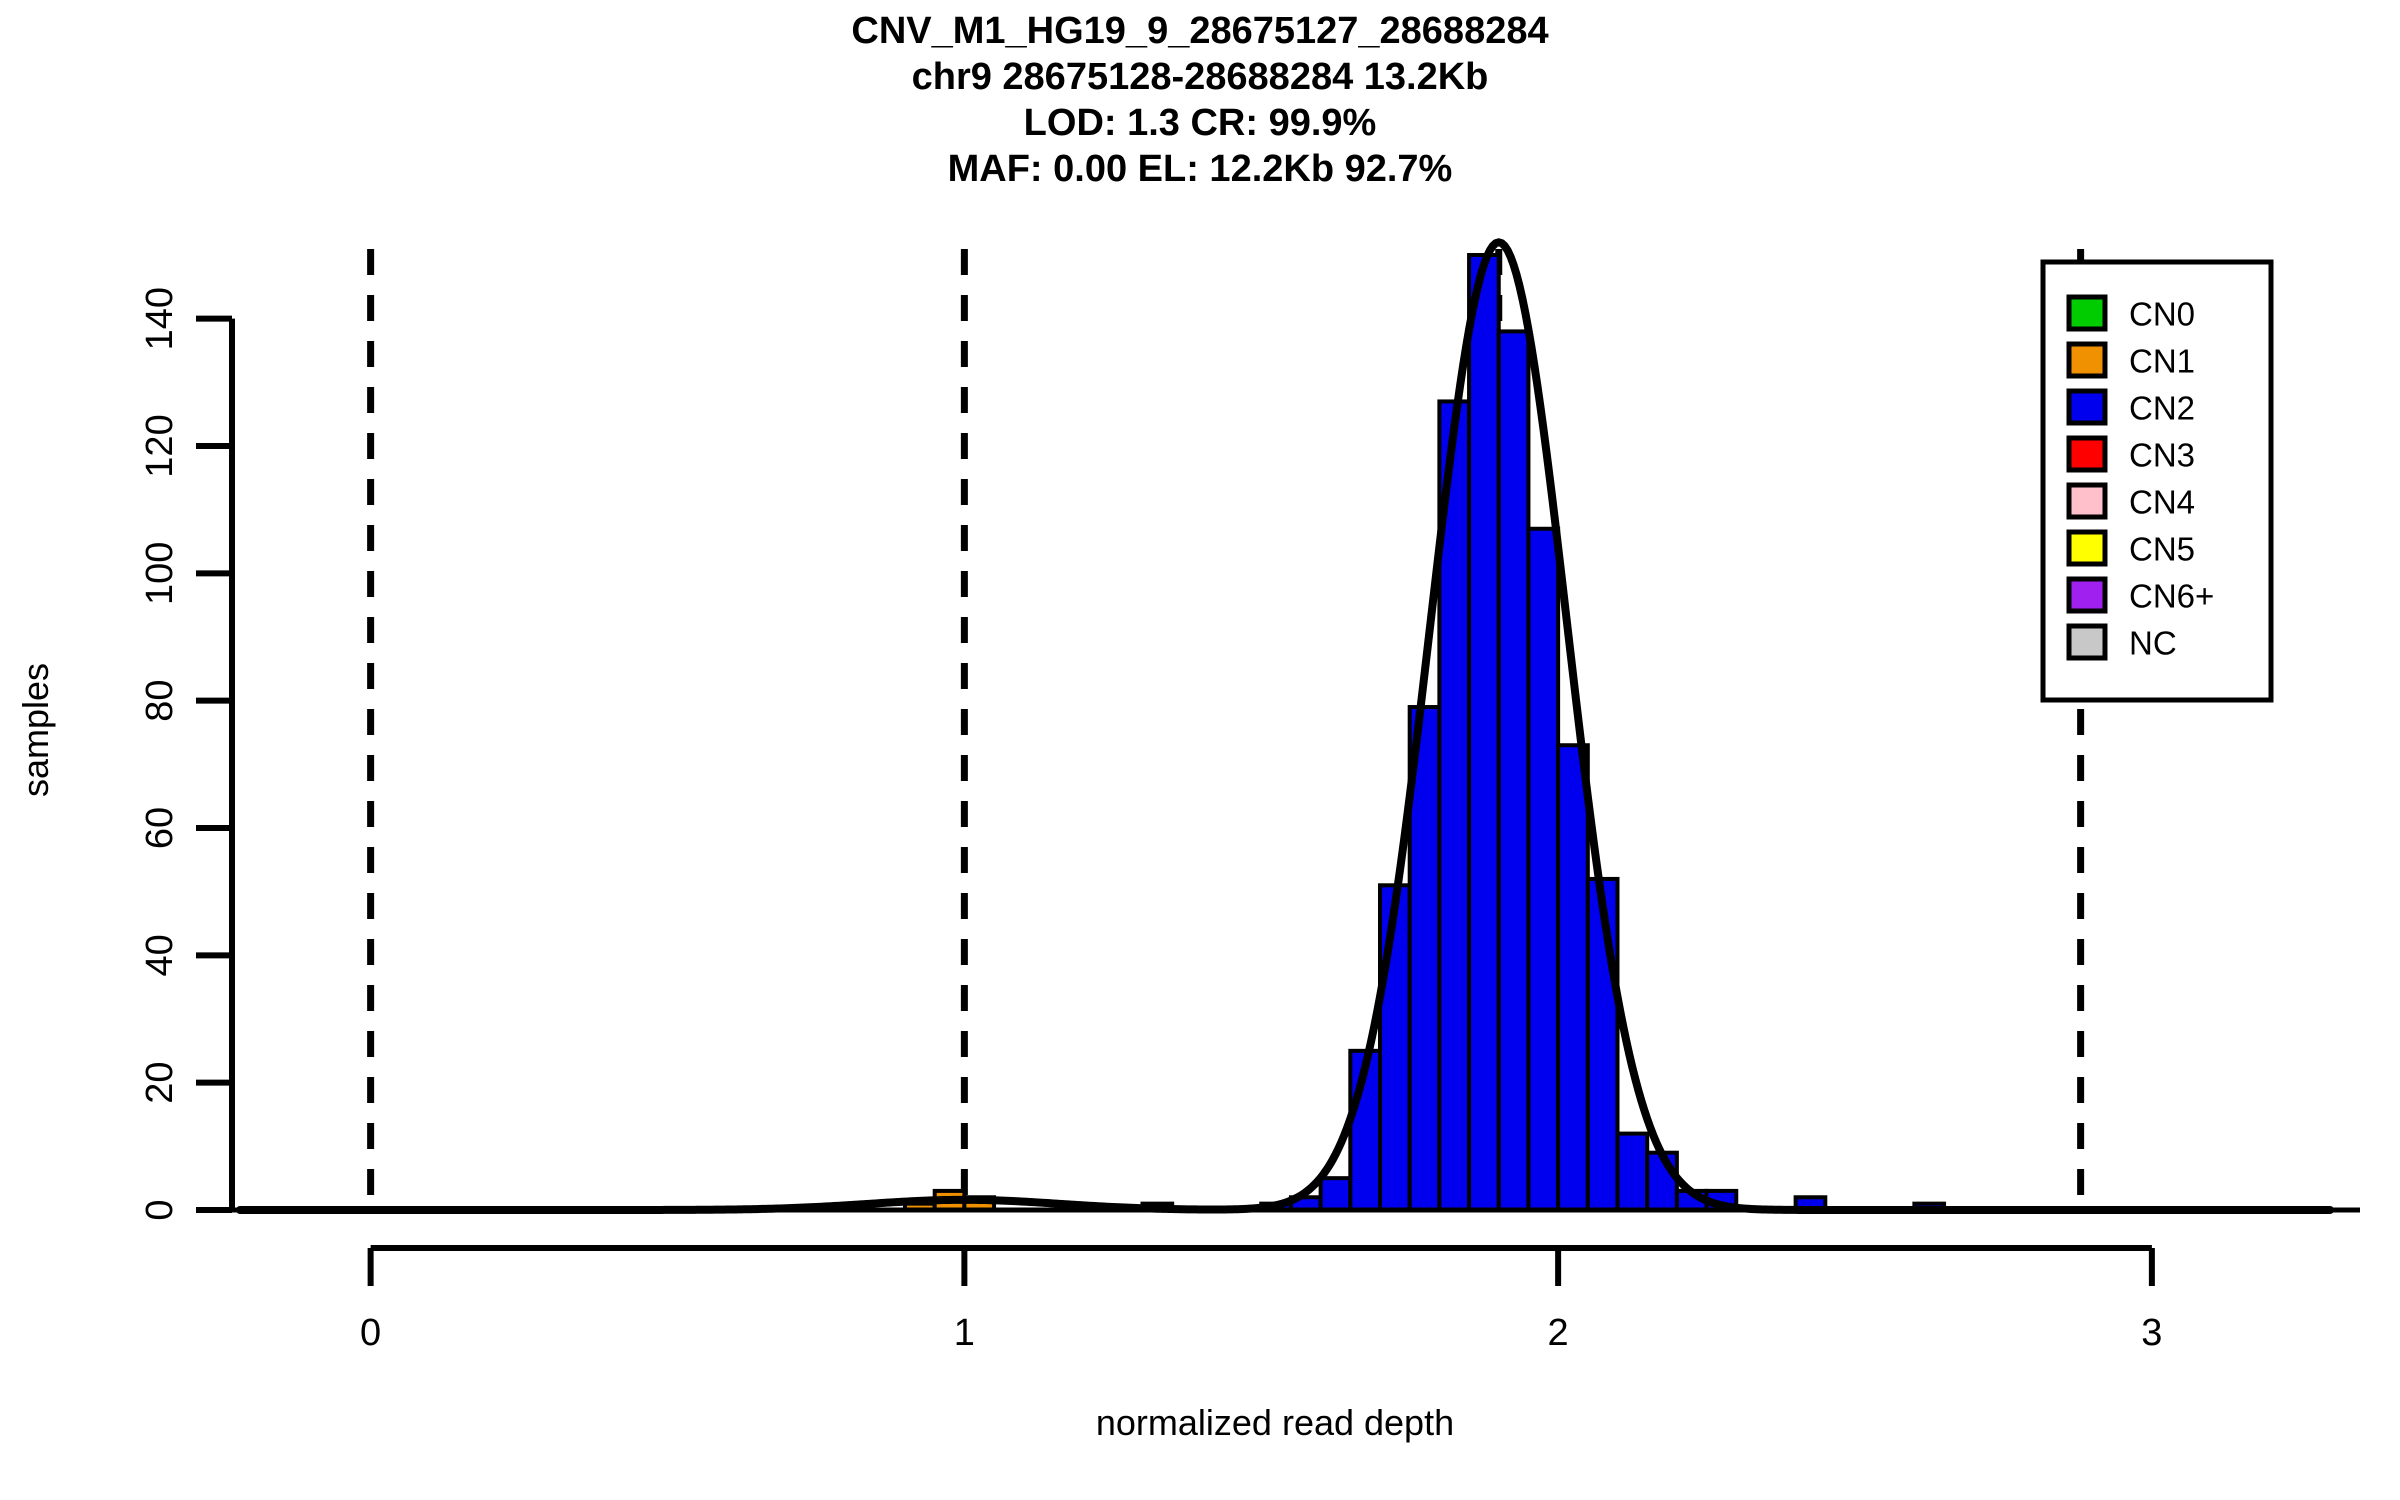  What do you see at coordinates (2087, 501) in the screenshot?
I see `legend-swatch-cn4` at bounding box center [2087, 501].